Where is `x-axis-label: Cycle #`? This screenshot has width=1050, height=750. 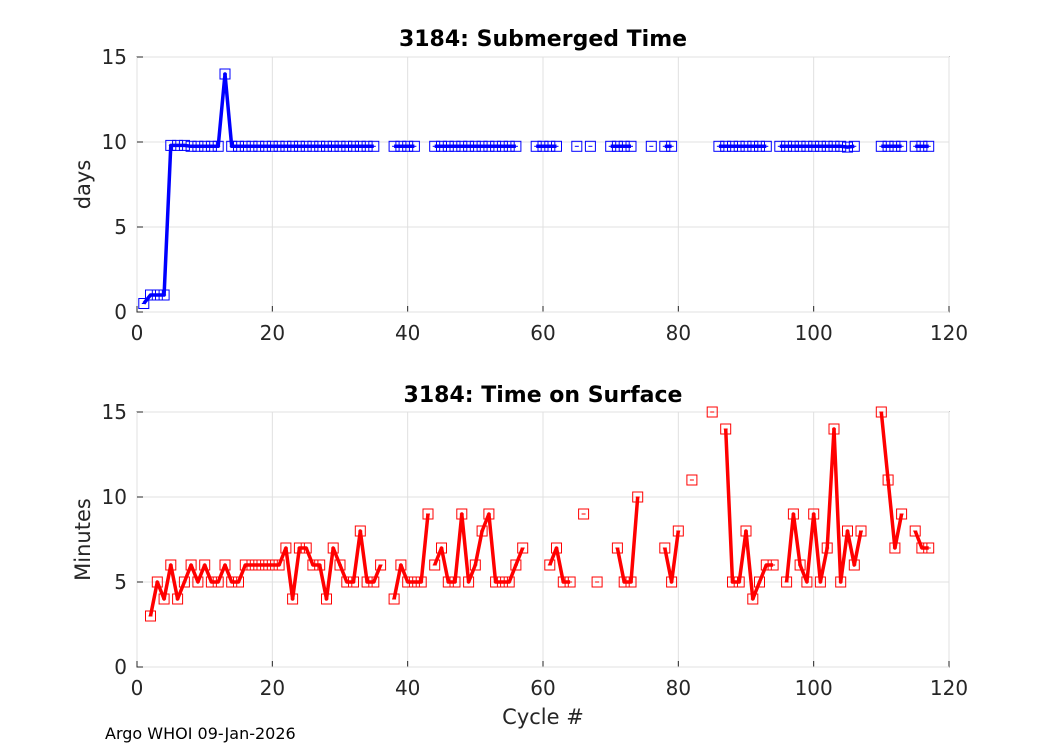 x-axis-label: Cycle # is located at coordinates (543, 717).